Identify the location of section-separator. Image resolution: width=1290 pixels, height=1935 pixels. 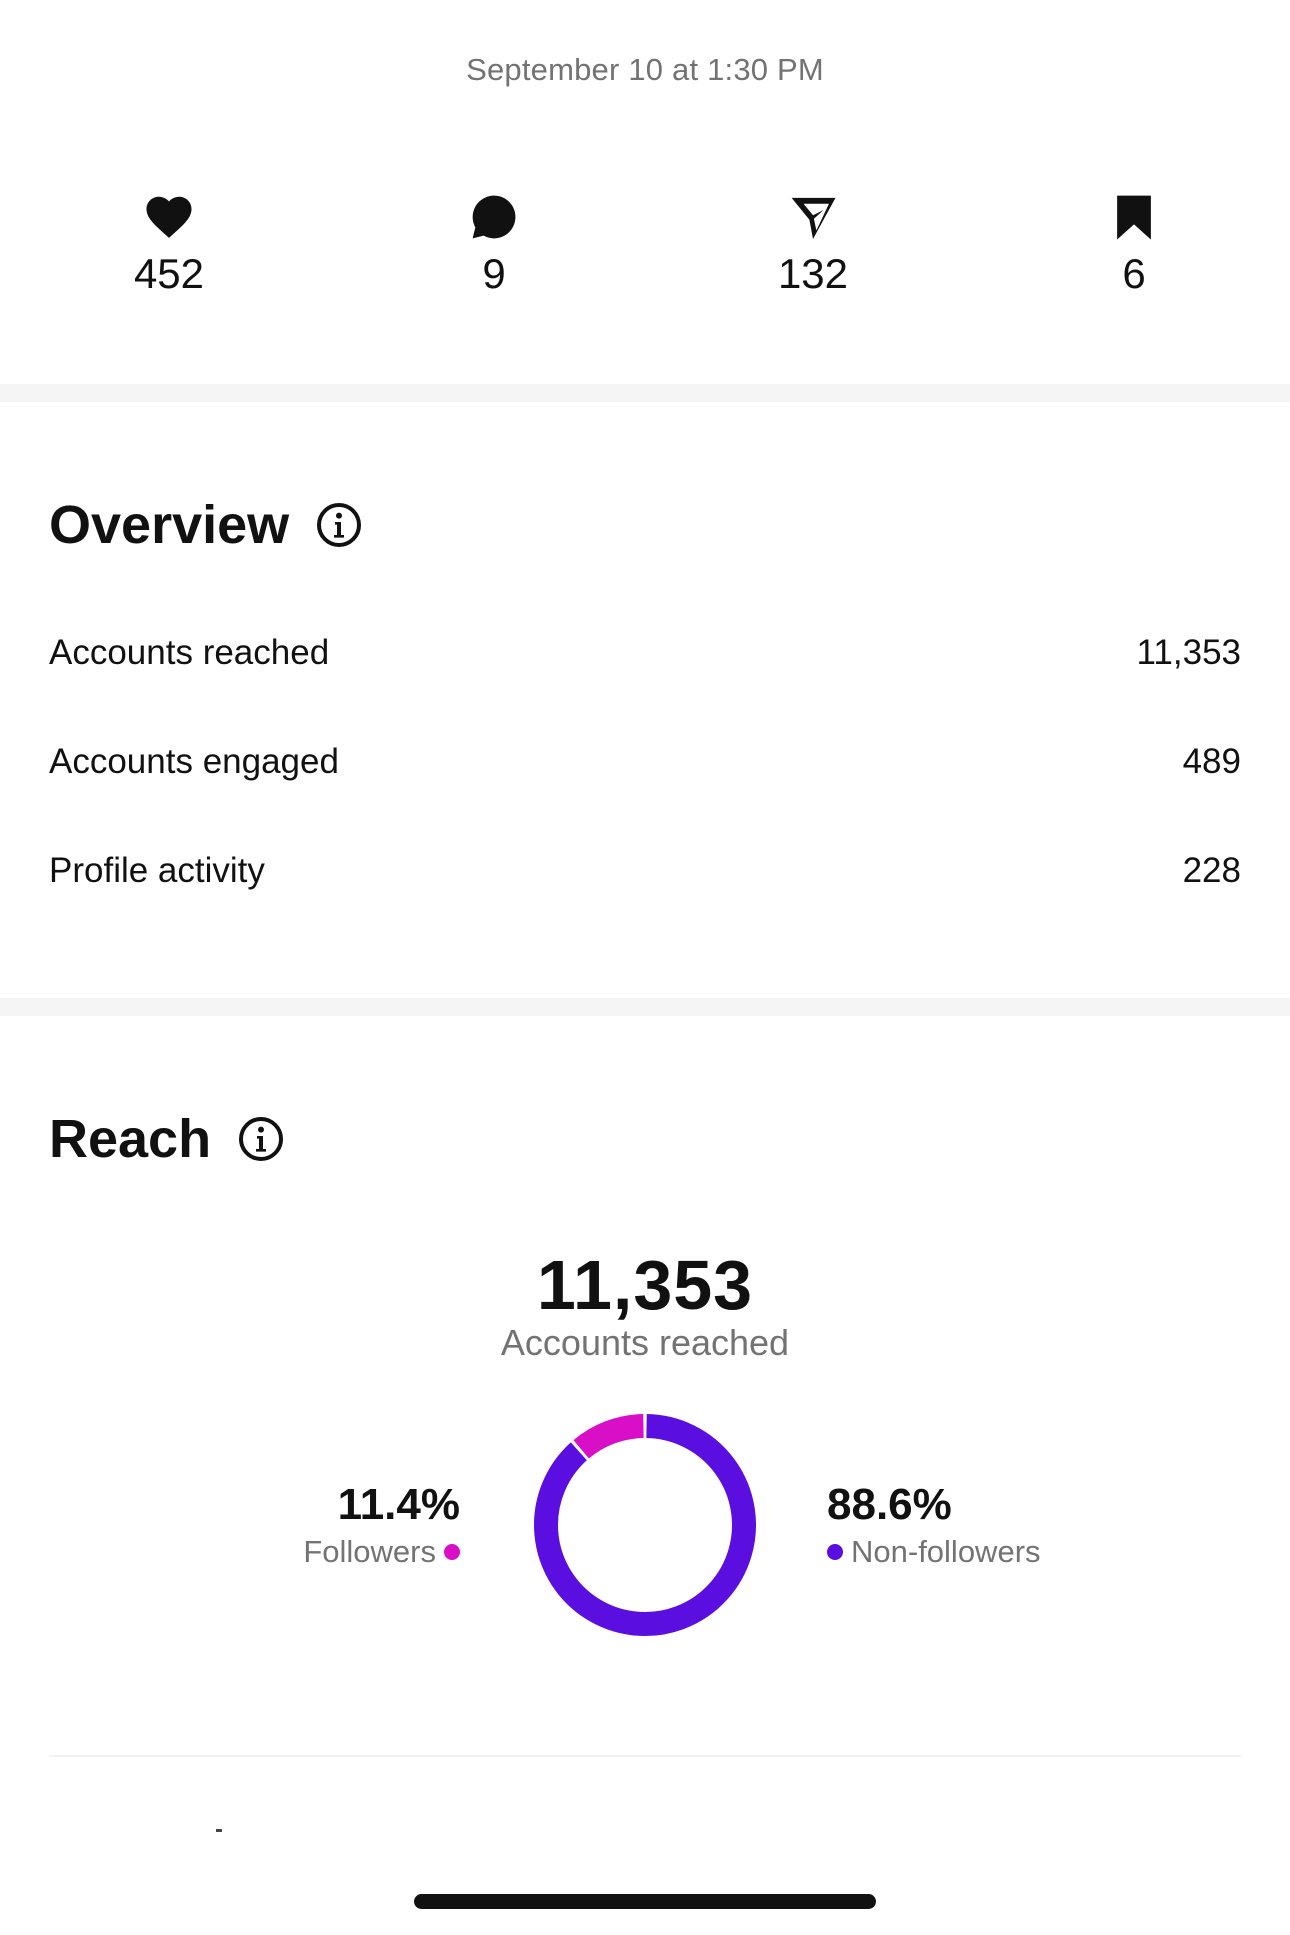
(645, 1756).